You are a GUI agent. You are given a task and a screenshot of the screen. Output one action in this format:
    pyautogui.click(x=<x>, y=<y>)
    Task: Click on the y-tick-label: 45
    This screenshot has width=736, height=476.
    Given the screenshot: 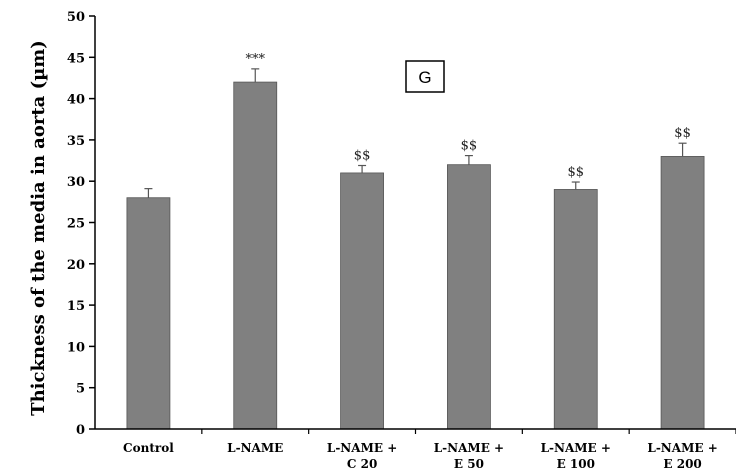 What is the action you would take?
    pyautogui.click(x=76, y=58)
    